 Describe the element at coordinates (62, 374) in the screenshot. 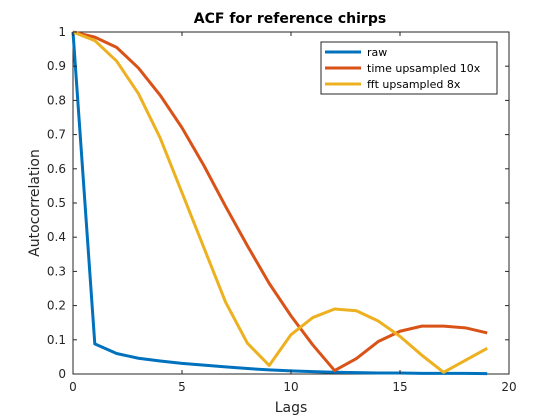

I see `y-tick-label: 0` at that location.